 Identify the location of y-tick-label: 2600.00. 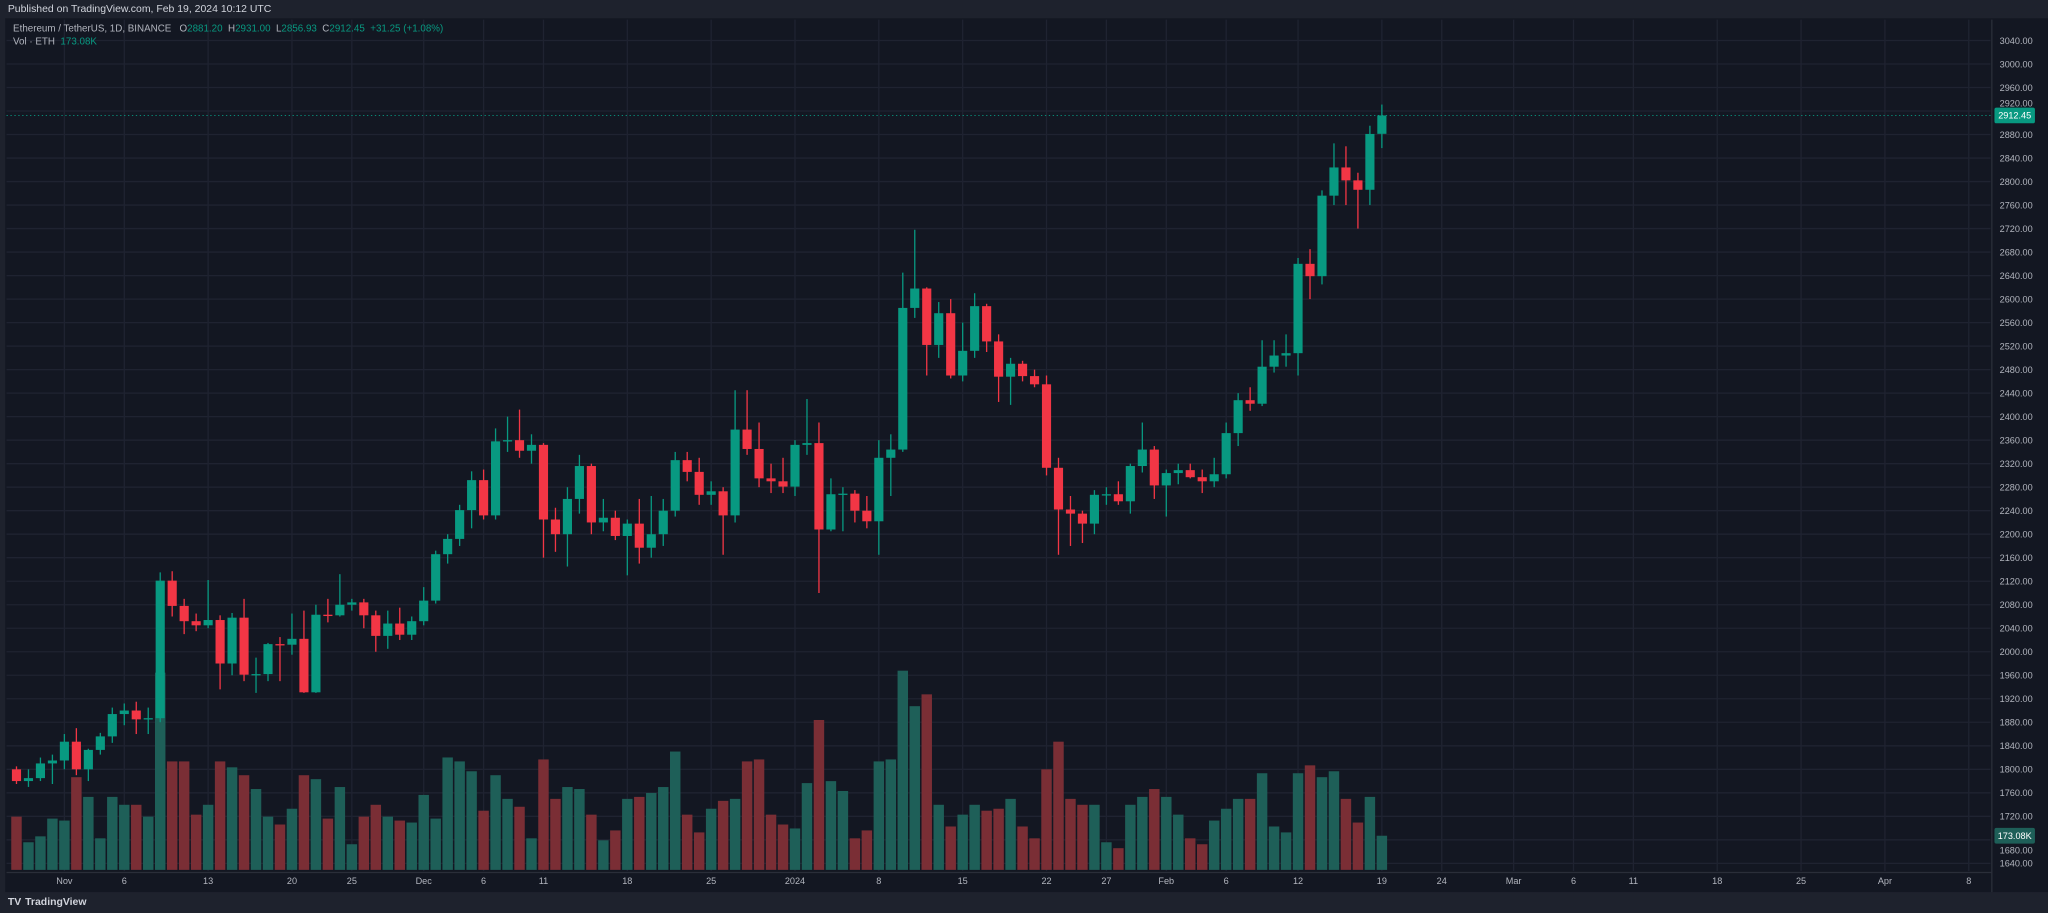
(2016, 299).